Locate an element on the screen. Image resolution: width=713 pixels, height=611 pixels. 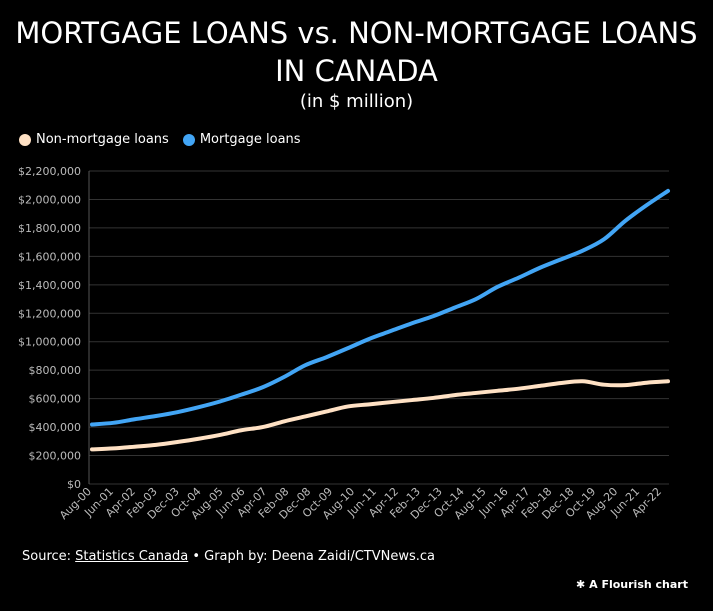
y-tick-label: $800,000 is located at coordinates (55, 370).